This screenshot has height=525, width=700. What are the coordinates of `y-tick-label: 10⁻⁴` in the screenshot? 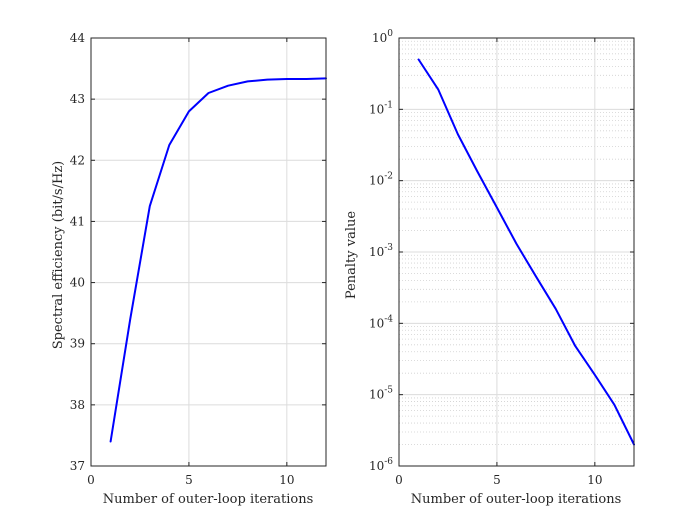 It's located at (381, 322).